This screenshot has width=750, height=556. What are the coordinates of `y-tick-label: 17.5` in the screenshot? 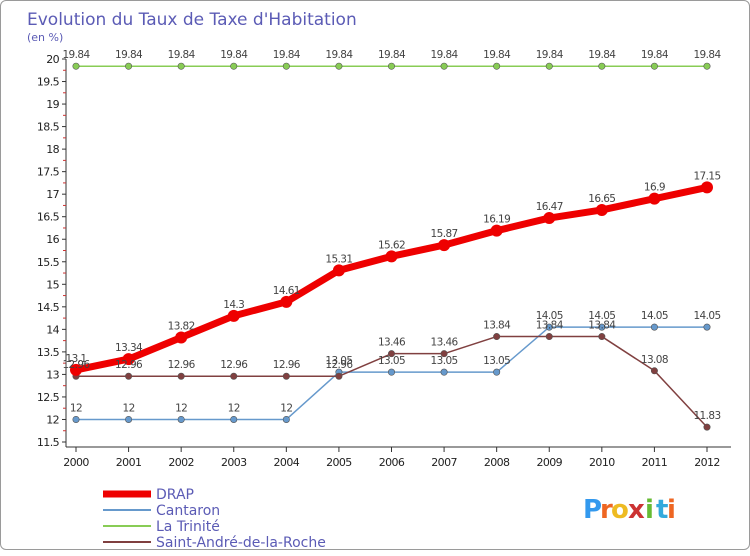 It's located at (48, 172).